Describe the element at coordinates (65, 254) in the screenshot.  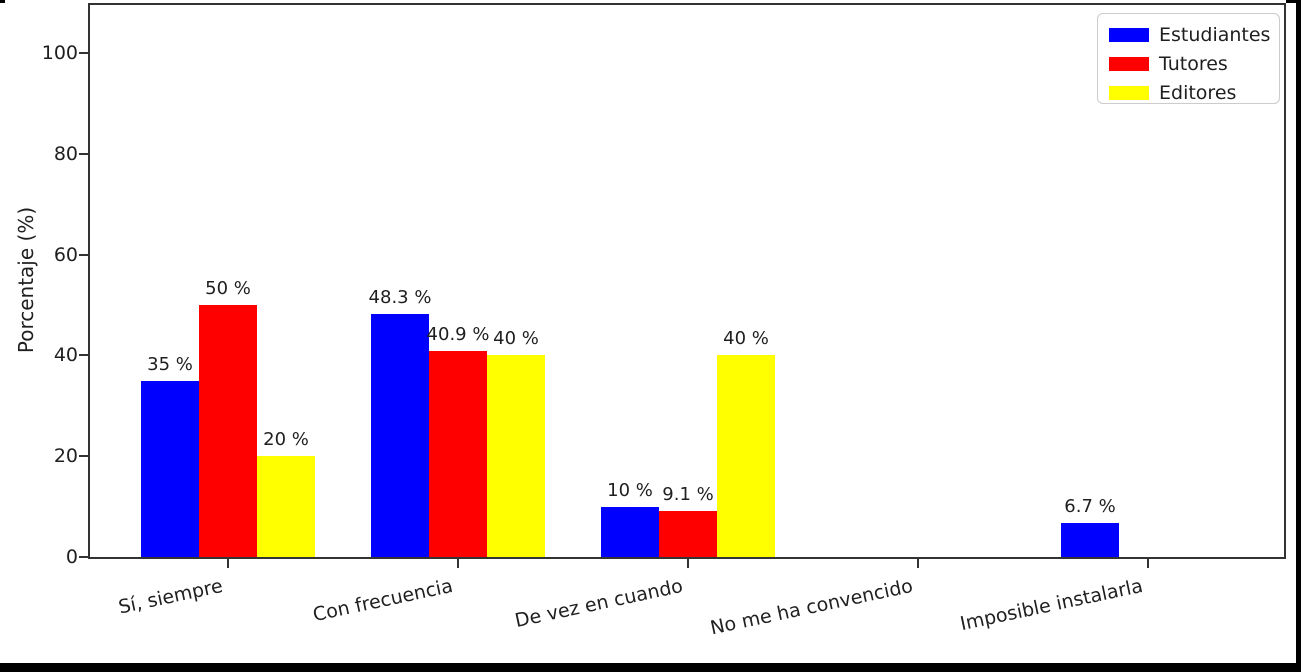
I see `y-tick-label: 60` at that location.